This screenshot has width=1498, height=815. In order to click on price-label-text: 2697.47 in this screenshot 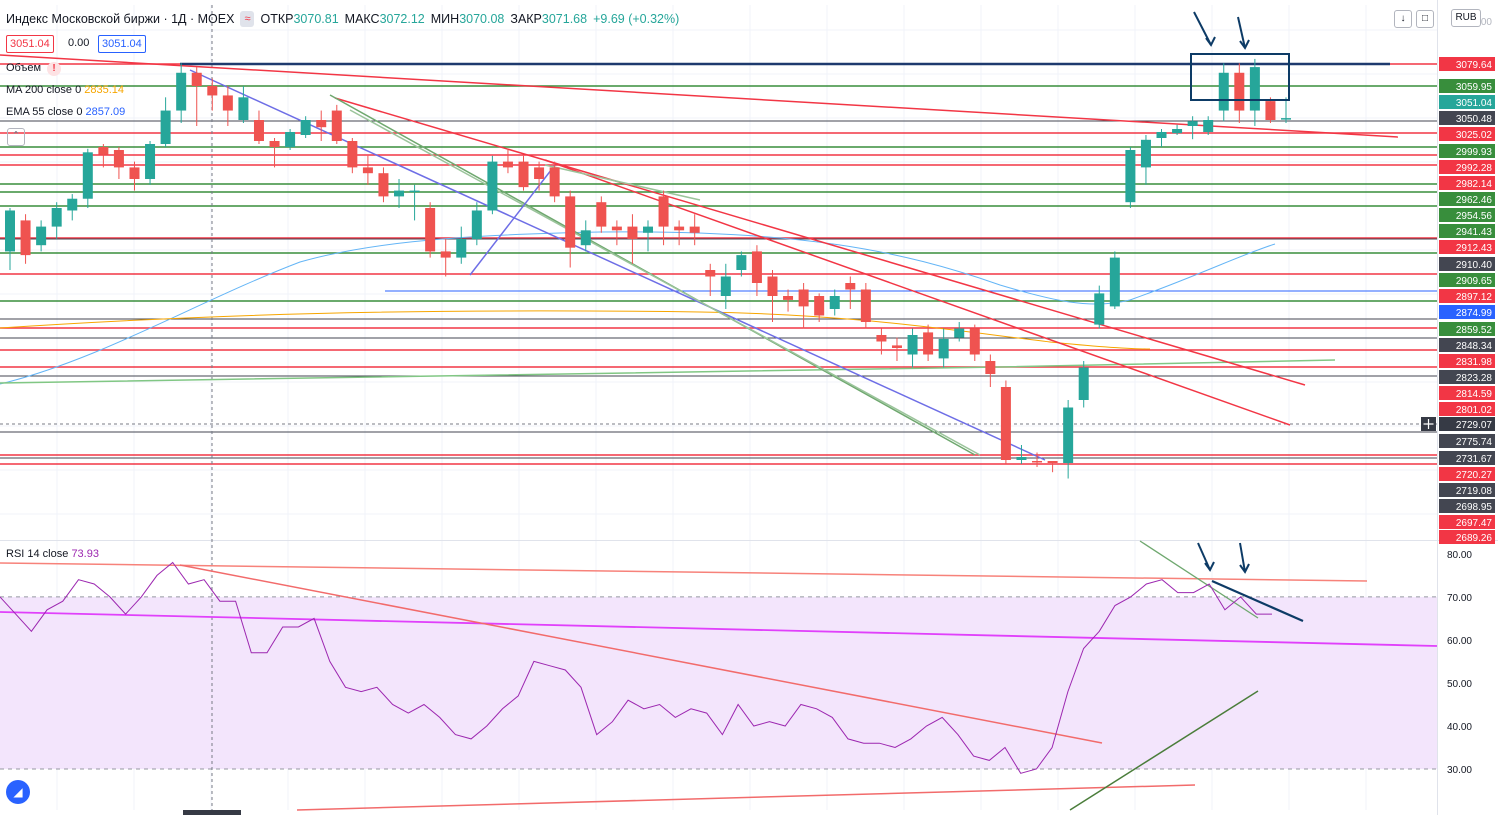, I will do `click(1474, 523)`.